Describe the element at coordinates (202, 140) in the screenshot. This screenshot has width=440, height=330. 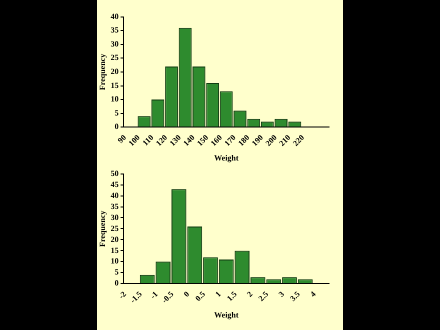
I see `x-tick-label: 150` at that location.